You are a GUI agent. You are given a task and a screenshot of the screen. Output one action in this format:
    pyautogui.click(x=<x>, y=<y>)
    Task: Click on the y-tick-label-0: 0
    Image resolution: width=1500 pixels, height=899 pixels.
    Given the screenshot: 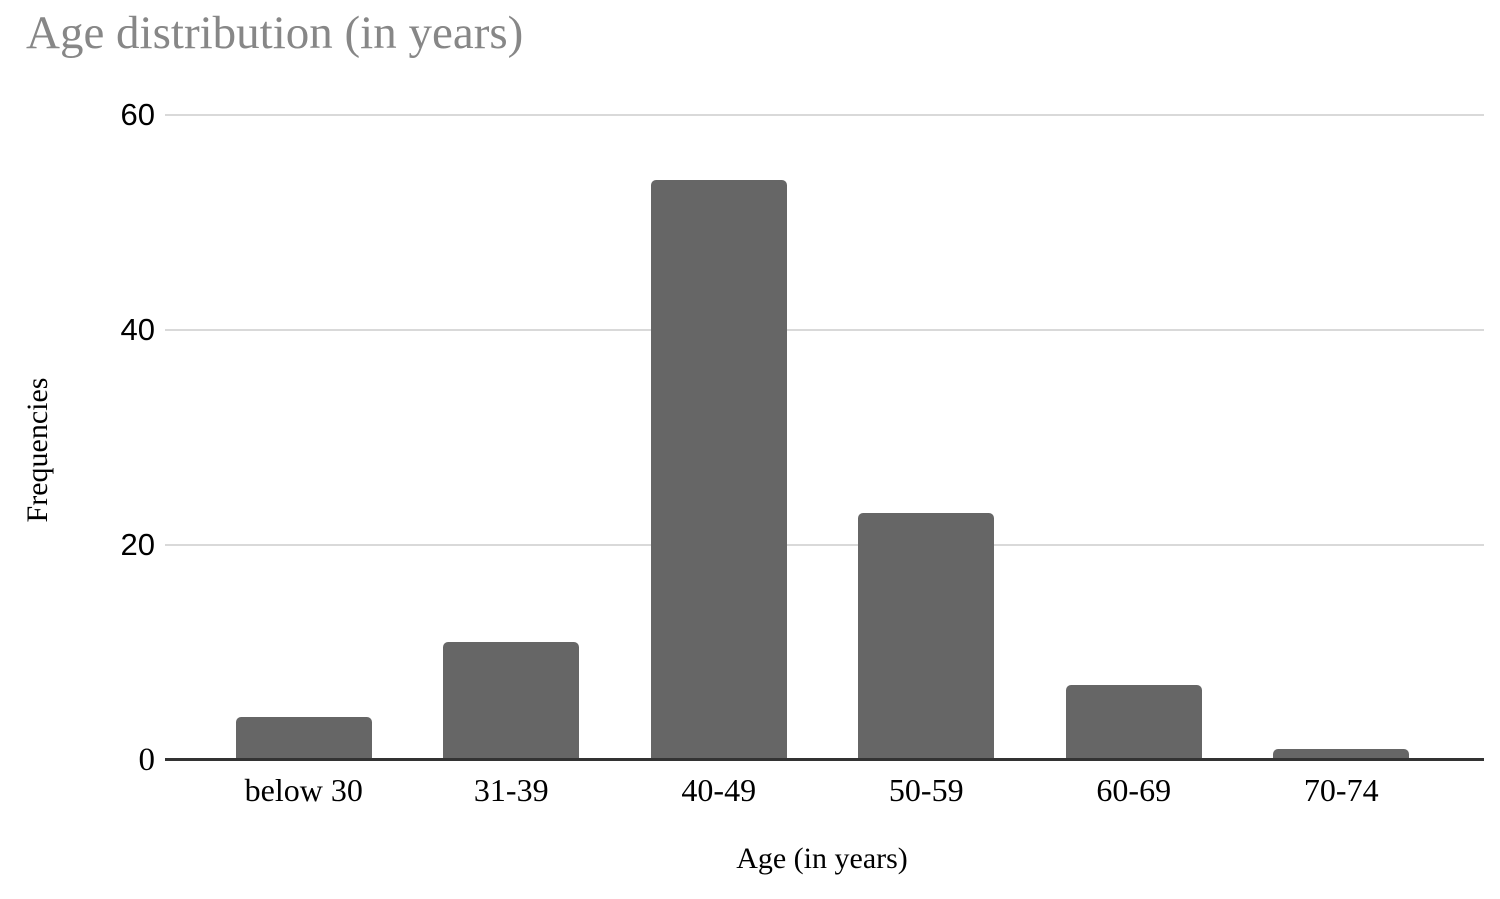 What is the action you would take?
    pyautogui.click(x=147, y=760)
    